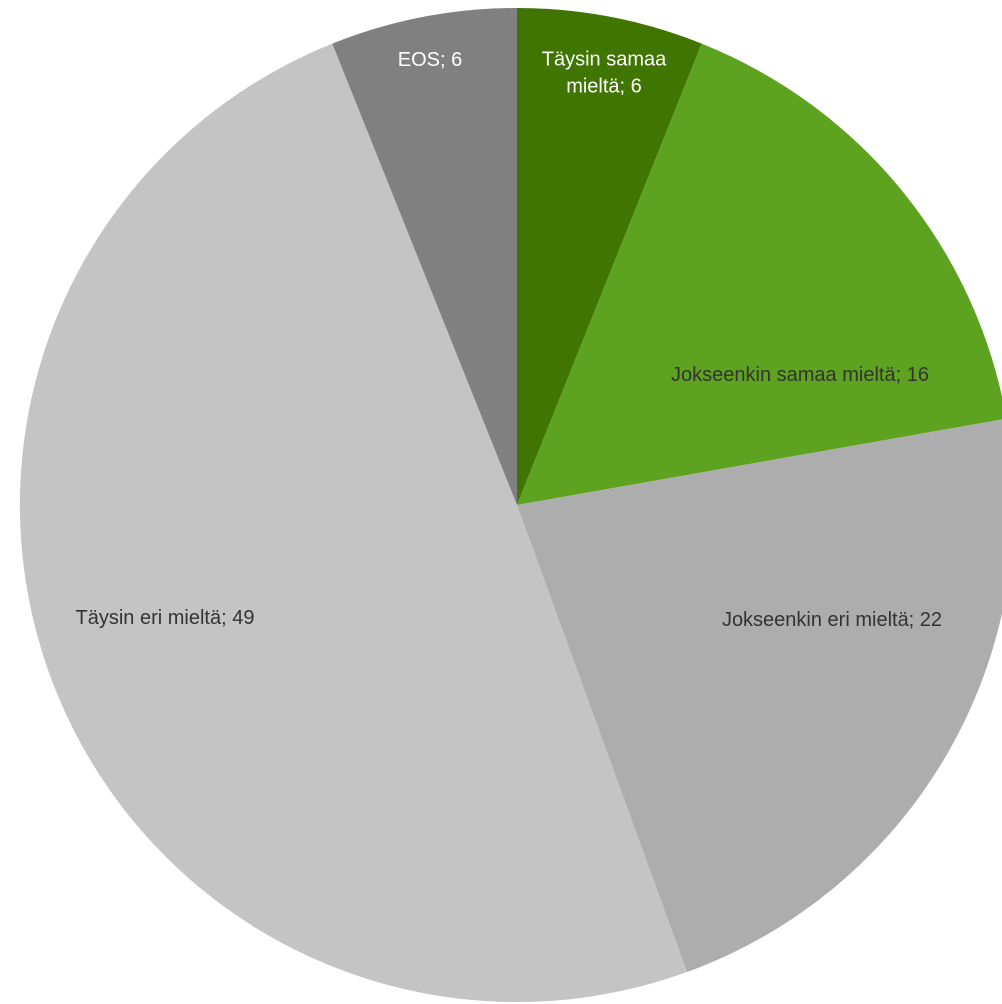 The image size is (1002, 1004). What do you see at coordinates (604, 73) in the screenshot?
I see `pie-slice-label-1: Täysin samaa mieltä; 6` at bounding box center [604, 73].